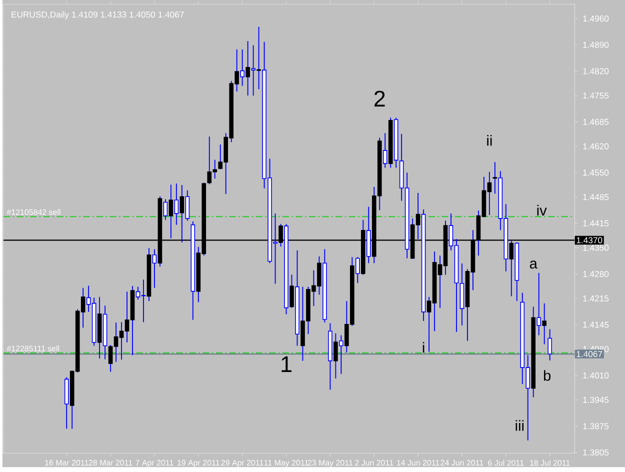 The image size is (625, 472). I want to click on y-tick-label: 1.4215, so click(596, 299).